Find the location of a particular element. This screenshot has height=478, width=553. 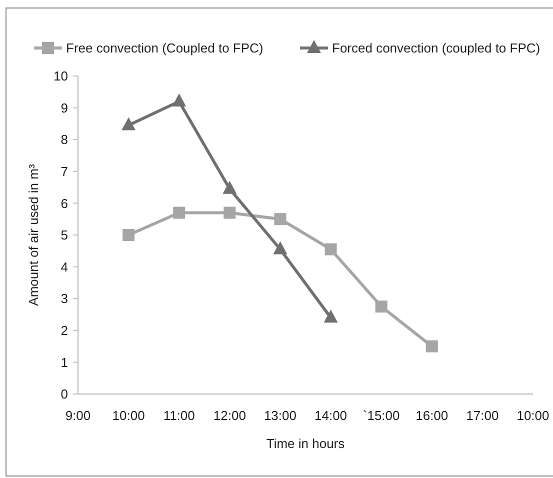

y-axis-title: Amount of air used in m³ is located at coordinates (33, 235).